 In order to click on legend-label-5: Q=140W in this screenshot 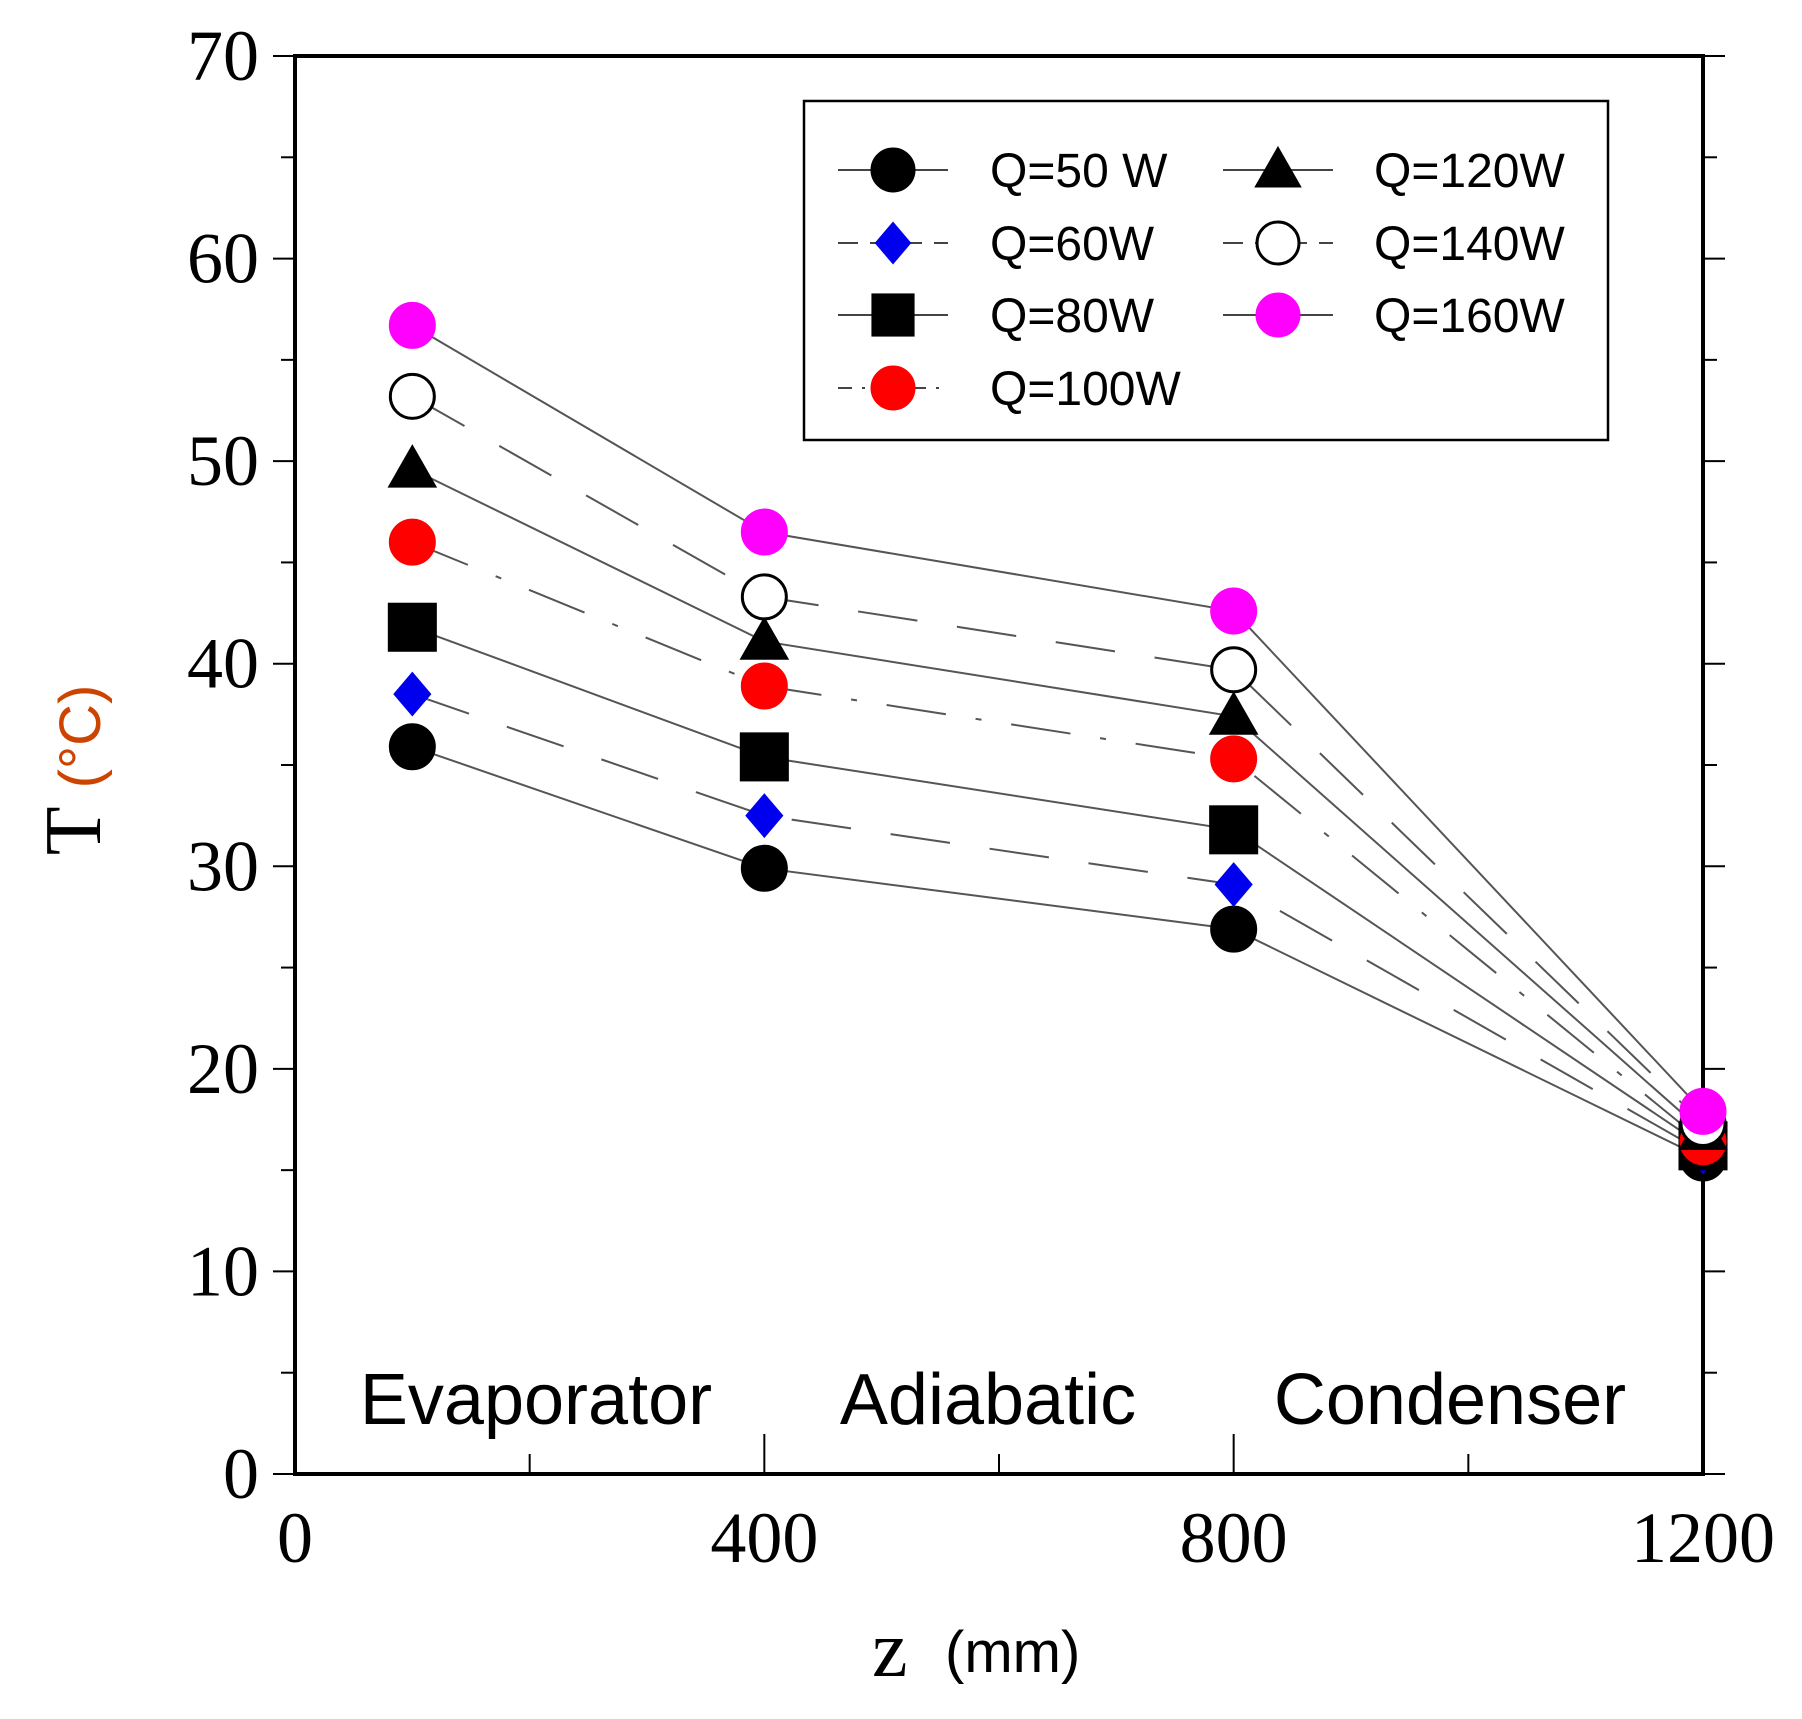, I will do `click(1469, 244)`.